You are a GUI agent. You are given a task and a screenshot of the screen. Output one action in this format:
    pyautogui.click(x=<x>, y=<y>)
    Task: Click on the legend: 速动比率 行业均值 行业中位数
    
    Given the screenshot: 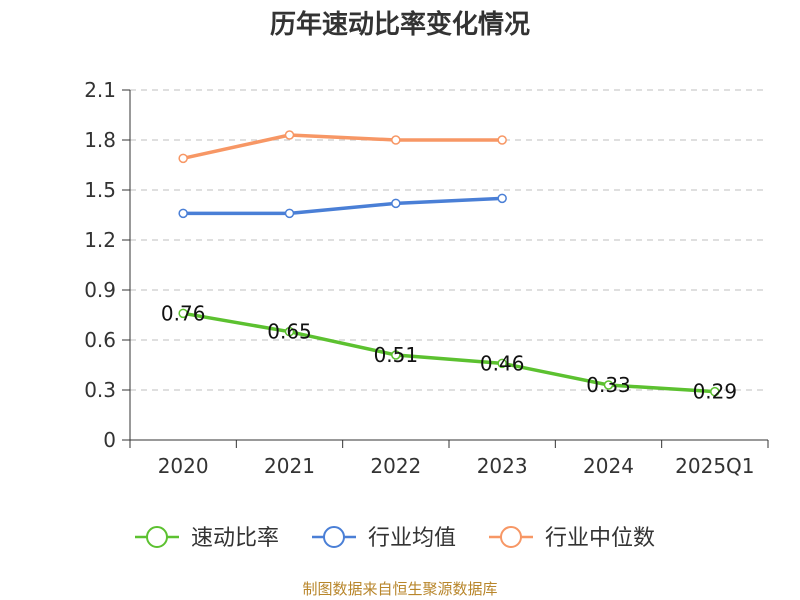 What is the action you would take?
    pyautogui.click(x=395, y=538)
    